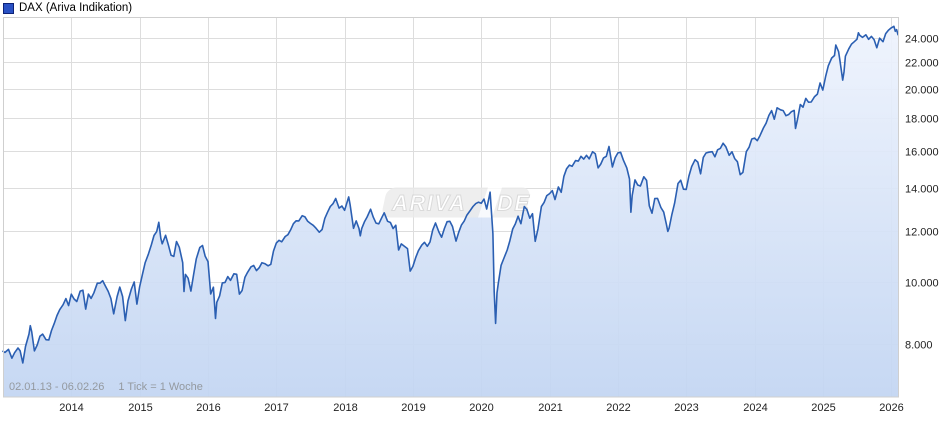 The height and width of the screenshot is (435, 940). I want to click on chart-title: DAX (Ariva Indikation), so click(76, 8).